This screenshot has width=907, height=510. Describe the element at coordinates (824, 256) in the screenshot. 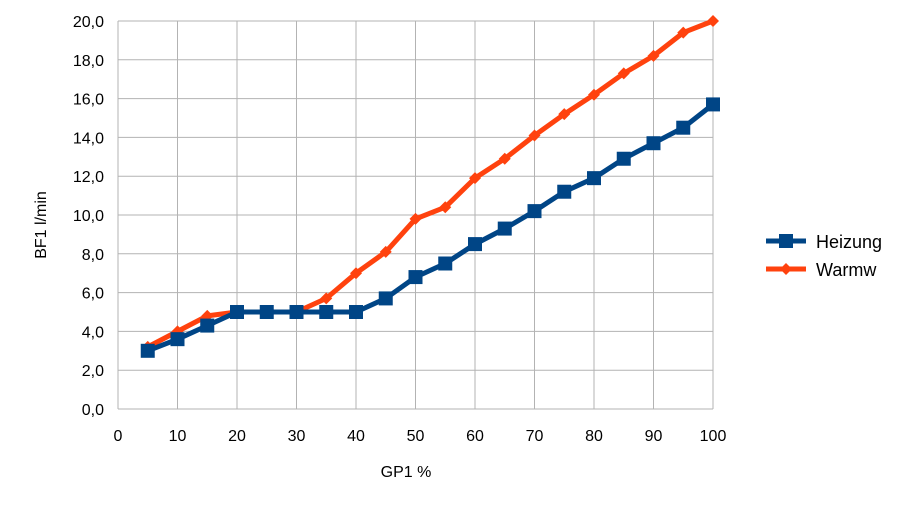

I see `legend: Heizung Warmw` at that location.